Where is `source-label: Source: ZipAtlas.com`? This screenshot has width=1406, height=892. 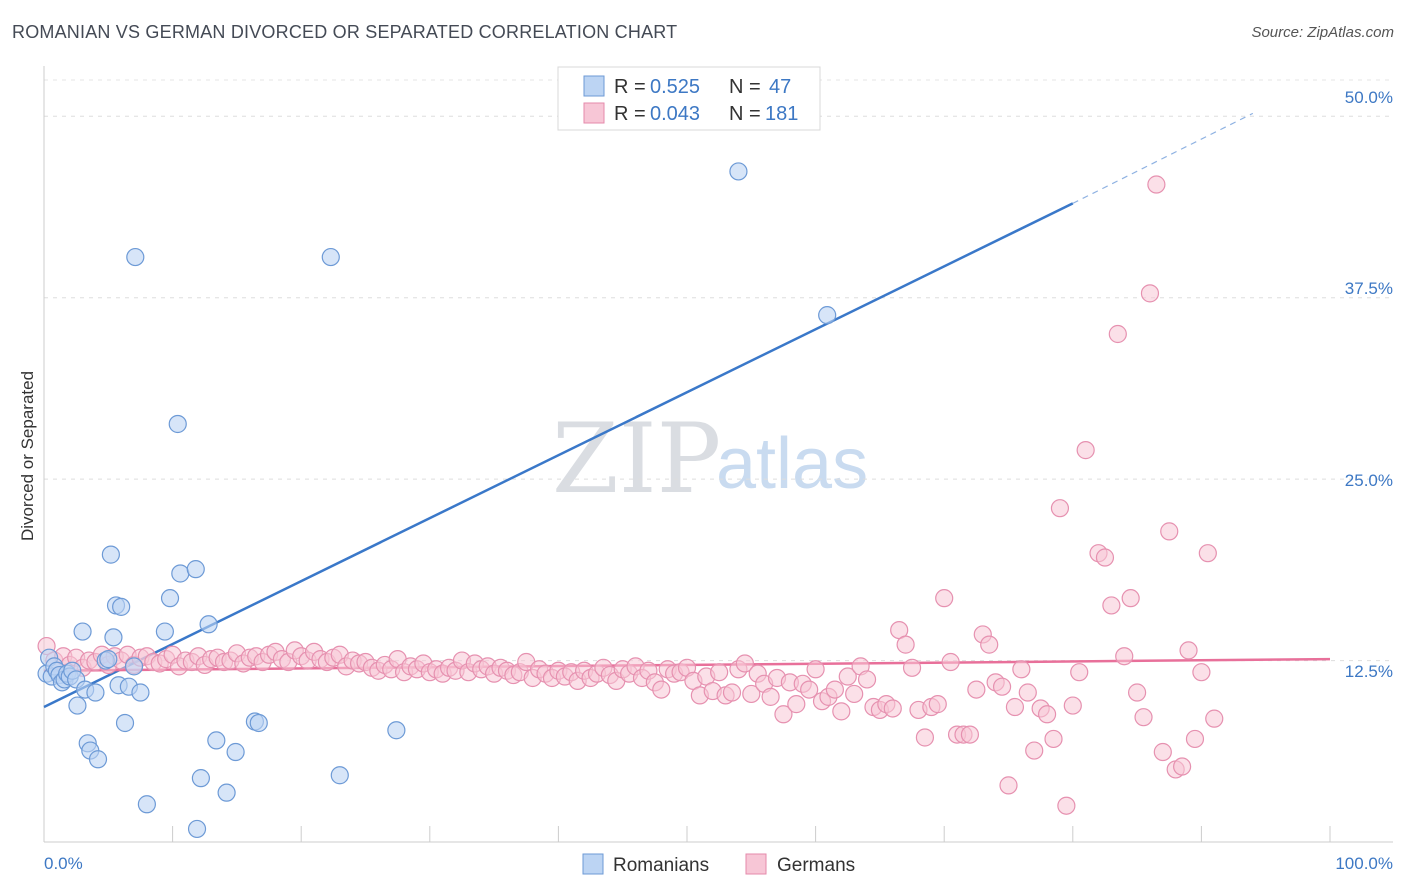 source-label: Source: ZipAtlas.com is located at coordinates (1322, 32).